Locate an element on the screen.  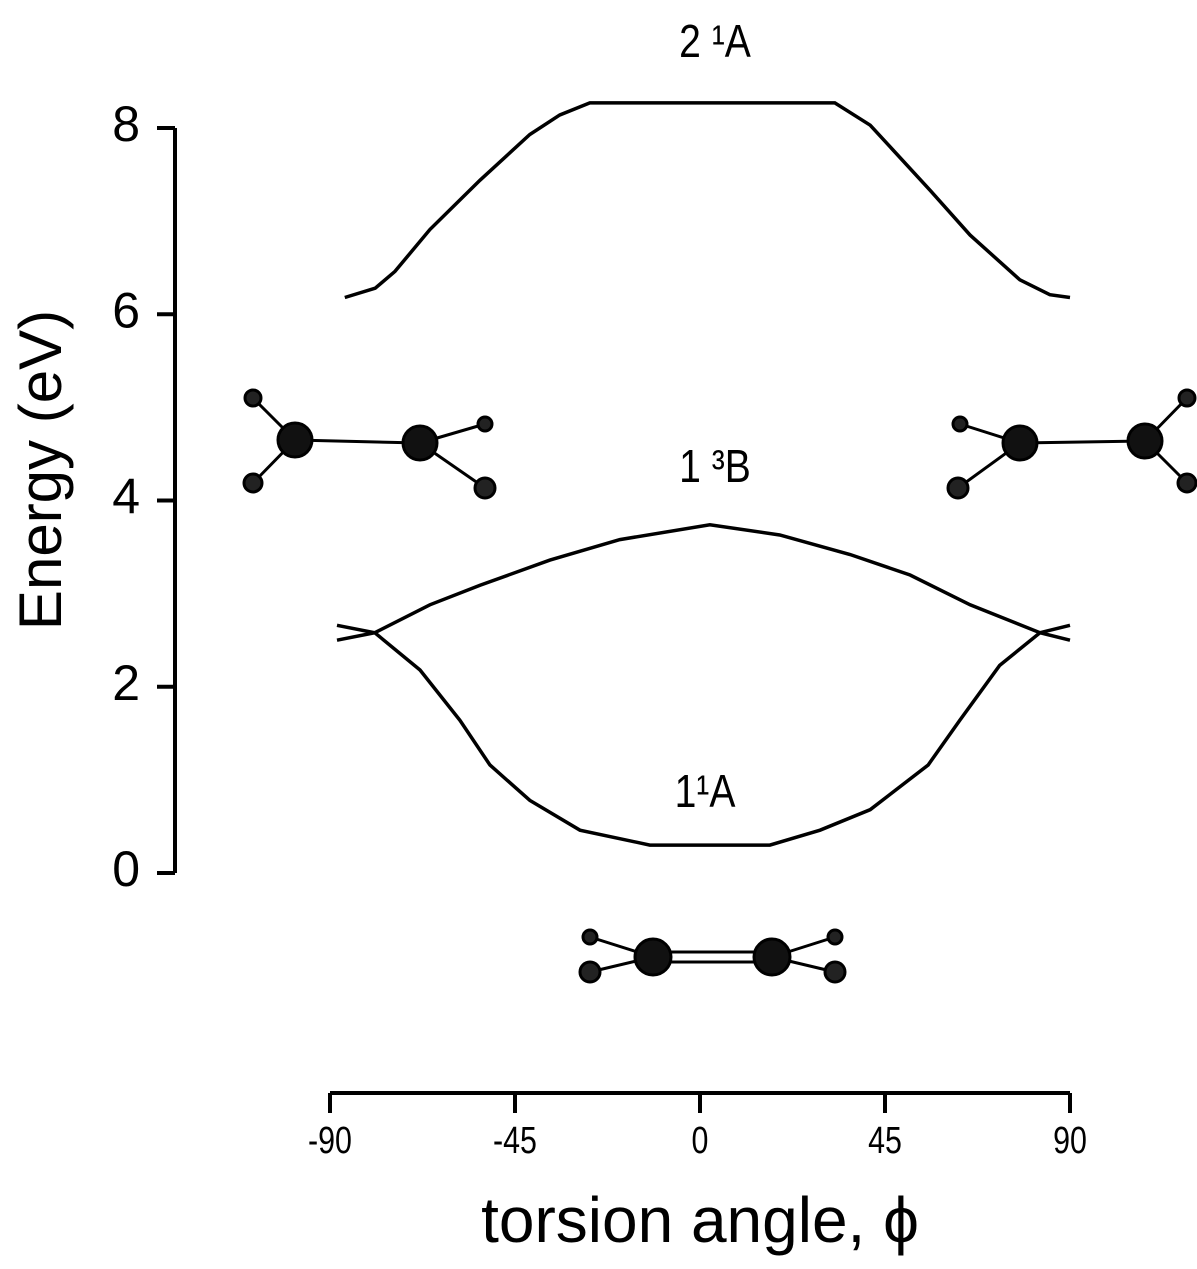
y-tick-label: 2 is located at coordinates (126, 683).